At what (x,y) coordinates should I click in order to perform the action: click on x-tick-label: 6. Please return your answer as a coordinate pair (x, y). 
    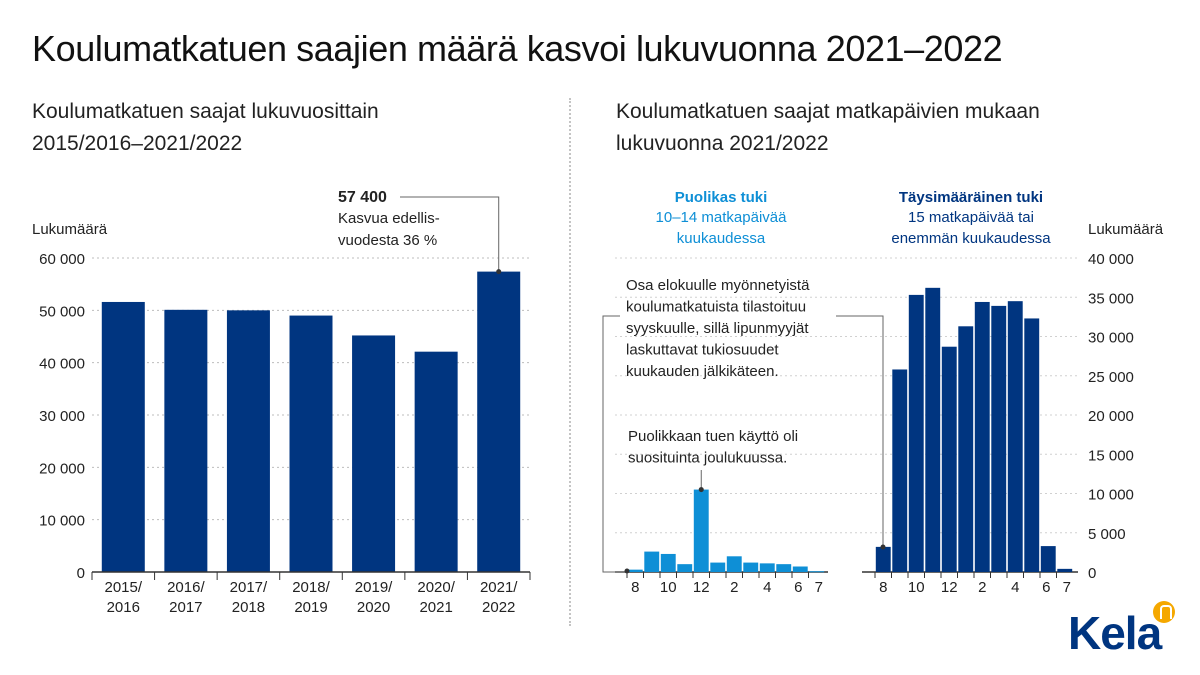
    Looking at the image, I should click on (798, 587).